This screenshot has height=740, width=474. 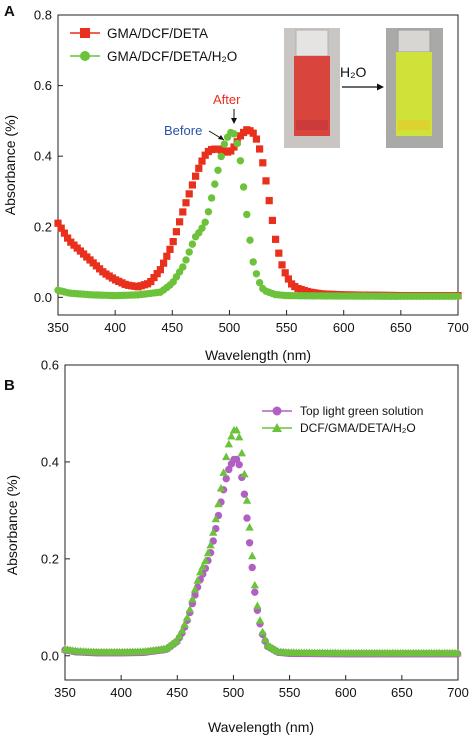 I want to click on h2o-arrowhead, so click(x=380, y=87).